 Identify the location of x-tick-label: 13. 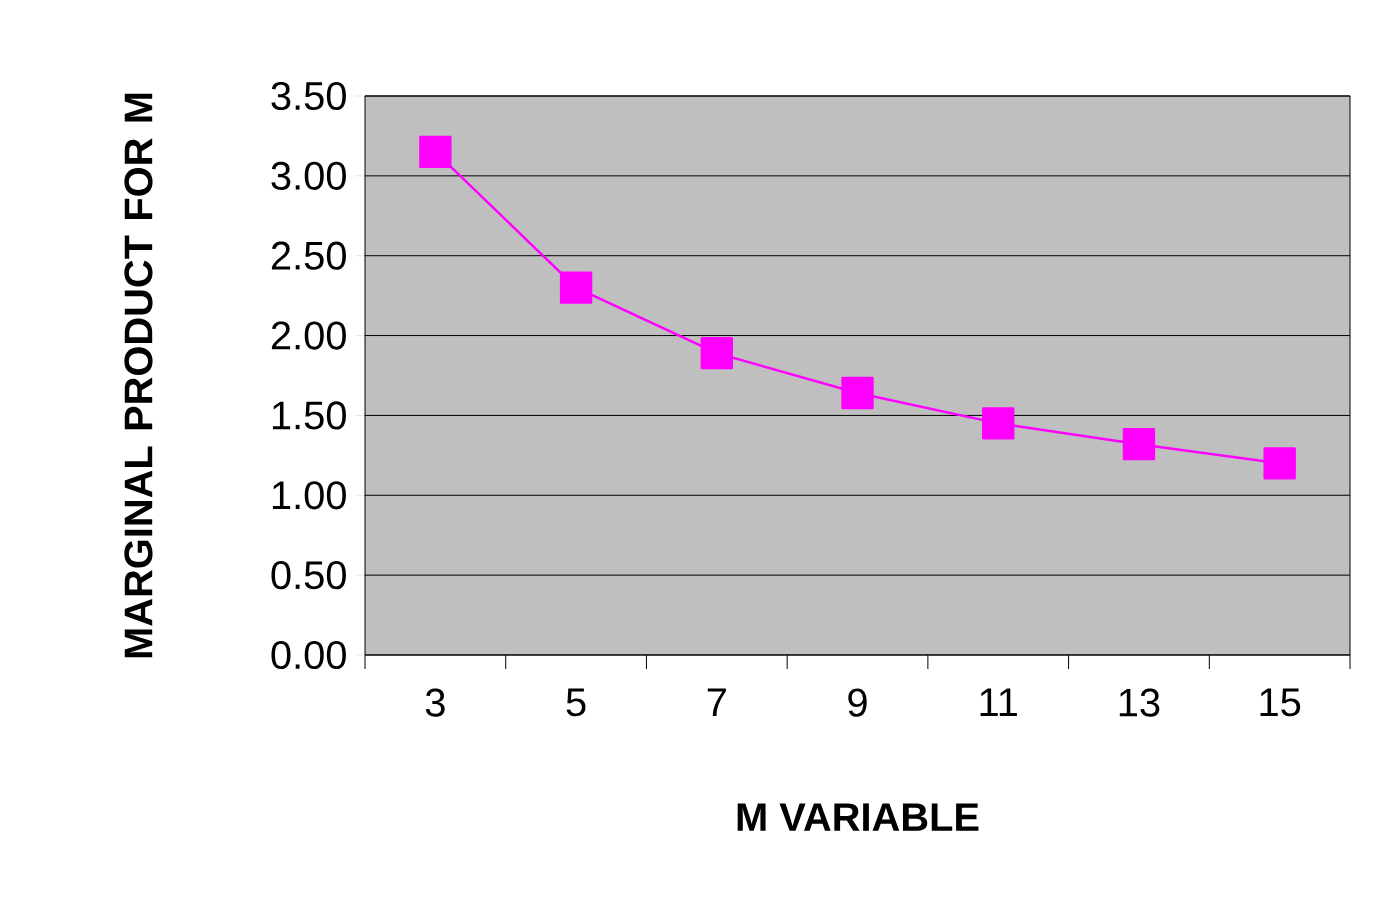
(1139, 702).